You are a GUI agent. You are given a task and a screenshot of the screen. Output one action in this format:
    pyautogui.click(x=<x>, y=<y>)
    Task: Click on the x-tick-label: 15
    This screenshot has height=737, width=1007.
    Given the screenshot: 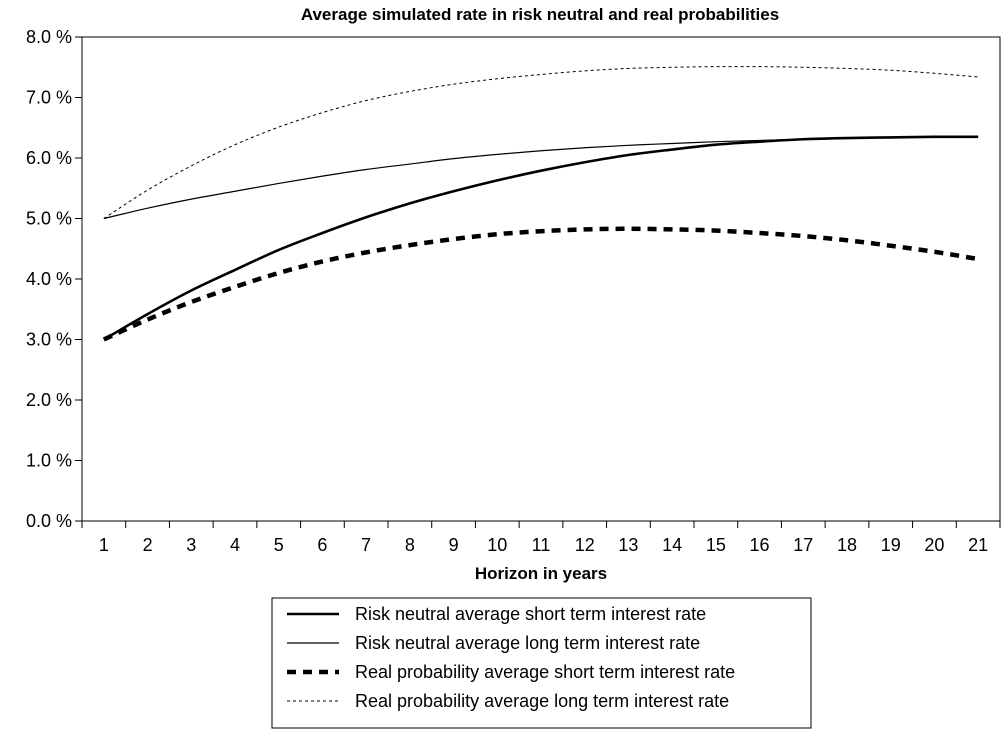 What is the action you would take?
    pyautogui.click(x=716, y=545)
    